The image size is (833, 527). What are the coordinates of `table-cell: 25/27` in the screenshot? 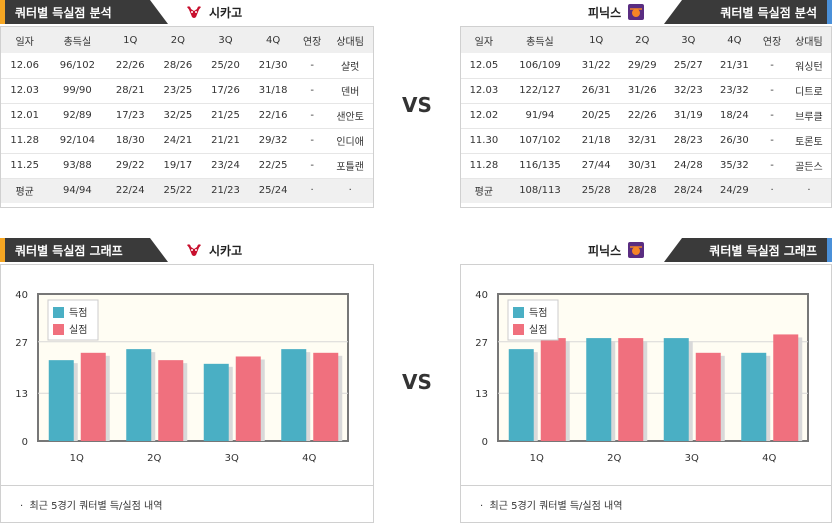 It's located at (688, 66).